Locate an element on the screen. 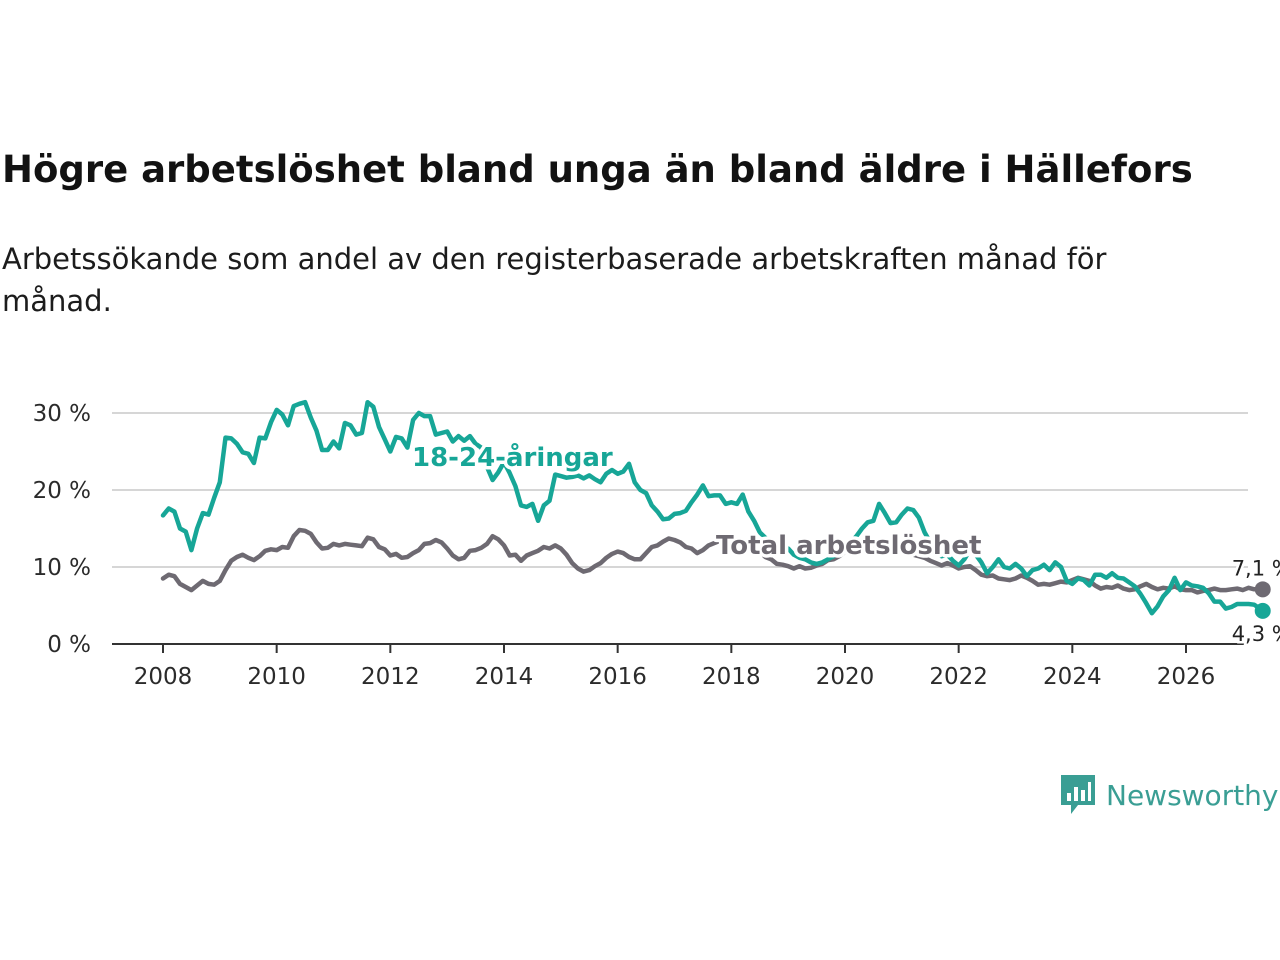  series-line-total is located at coordinates (712, 561).